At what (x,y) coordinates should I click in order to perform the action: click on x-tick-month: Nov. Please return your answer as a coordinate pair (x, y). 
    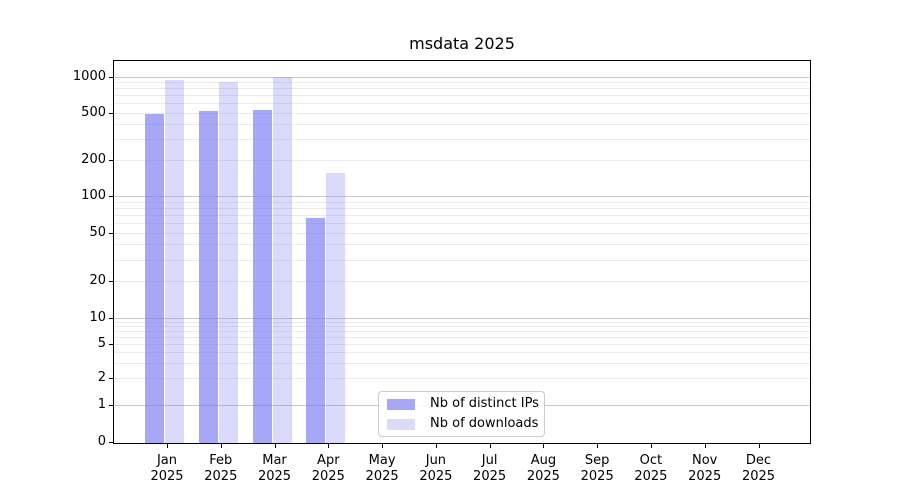
    Looking at the image, I should click on (705, 460).